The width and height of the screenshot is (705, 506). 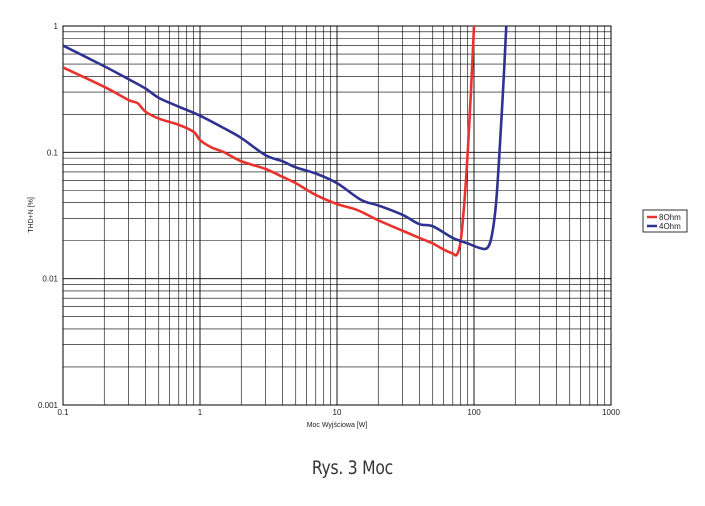 I want to click on y-tick-label: 0.01, so click(x=50, y=279).